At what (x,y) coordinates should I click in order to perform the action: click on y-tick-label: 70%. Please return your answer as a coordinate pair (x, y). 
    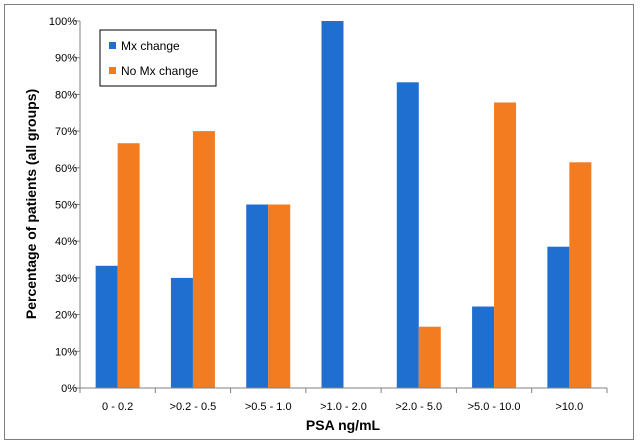
    Looking at the image, I should click on (66, 132).